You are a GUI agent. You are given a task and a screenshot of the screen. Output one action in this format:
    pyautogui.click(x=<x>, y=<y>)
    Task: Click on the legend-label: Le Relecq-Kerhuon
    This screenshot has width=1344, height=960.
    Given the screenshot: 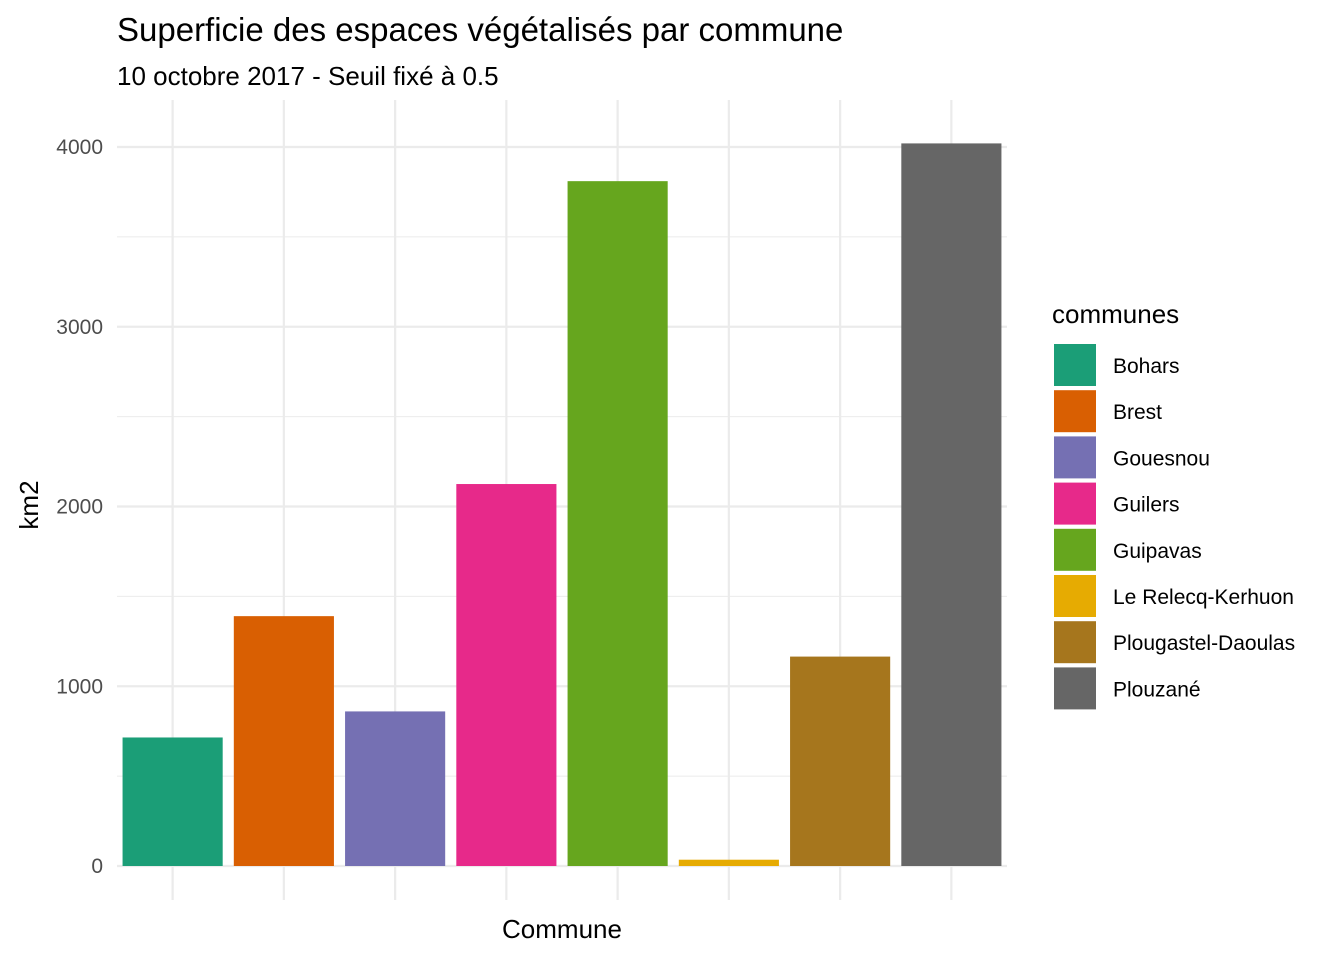 What is the action you would take?
    pyautogui.click(x=1203, y=597)
    